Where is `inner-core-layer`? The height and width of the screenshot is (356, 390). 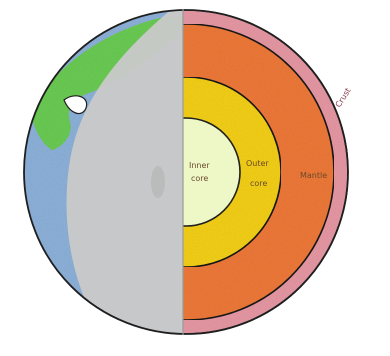 inner-core-layer is located at coordinates (212, 172).